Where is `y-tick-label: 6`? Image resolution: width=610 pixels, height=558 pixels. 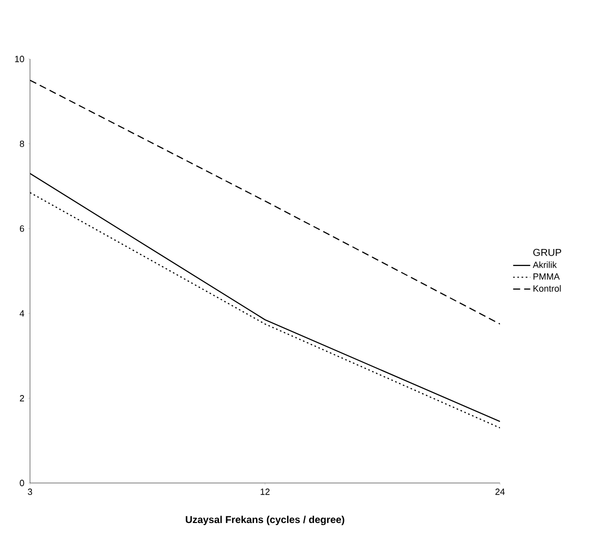 y-tick-label: 6 is located at coordinates (22, 228).